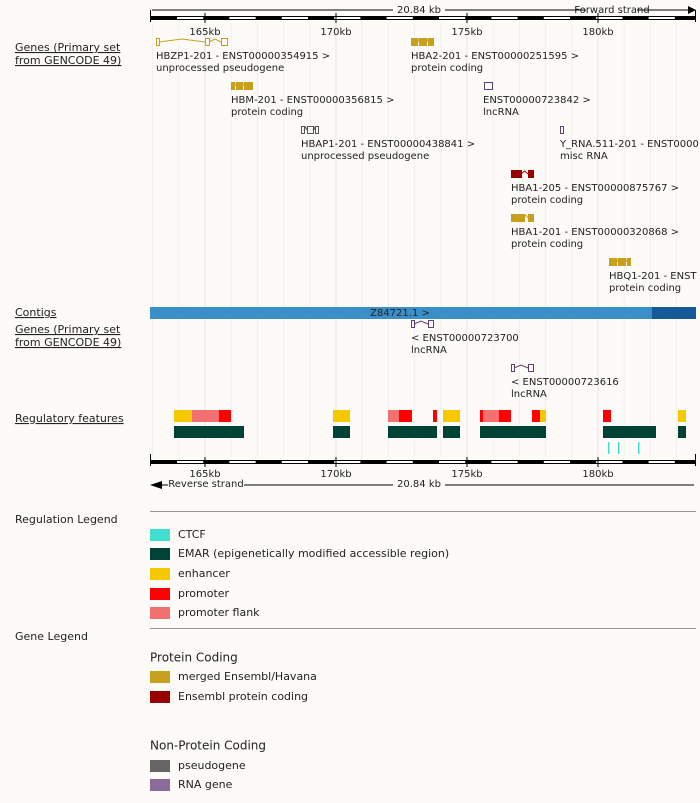  Describe the element at coordinates (205, 484) in the screenshot. I see `reverse-strand: Reverse strand` at that location.